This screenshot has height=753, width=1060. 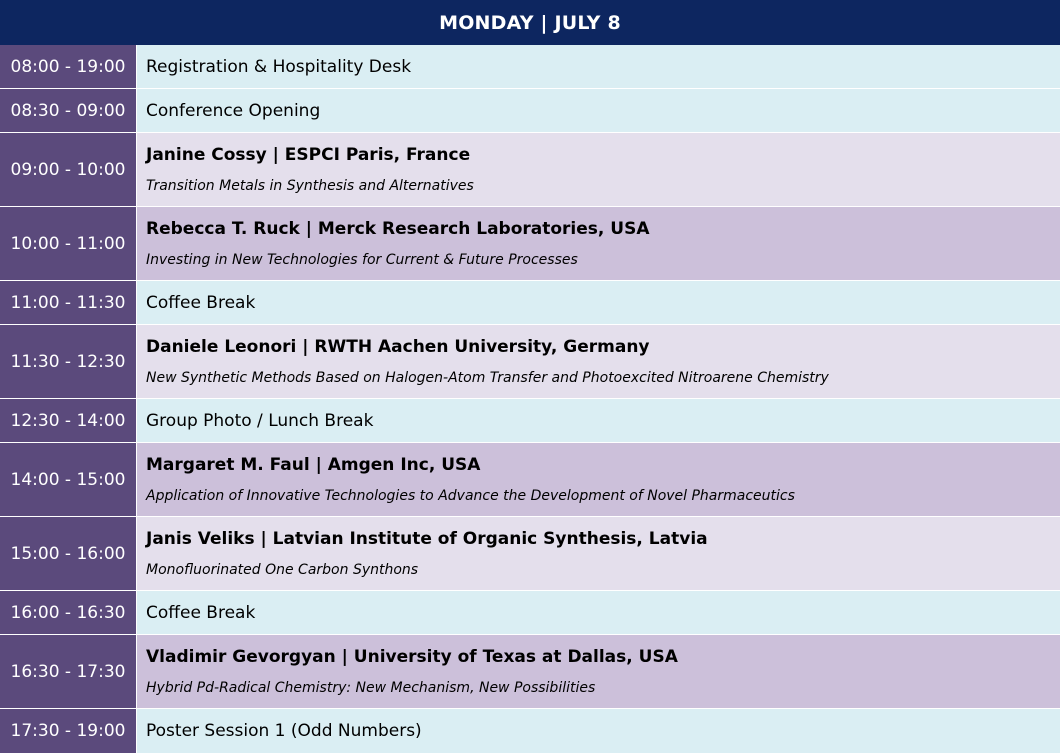 I want to click on schedule-row: 12:30 - 14:00 Group Photo / Lunch Break, so click(x=530, y=421).